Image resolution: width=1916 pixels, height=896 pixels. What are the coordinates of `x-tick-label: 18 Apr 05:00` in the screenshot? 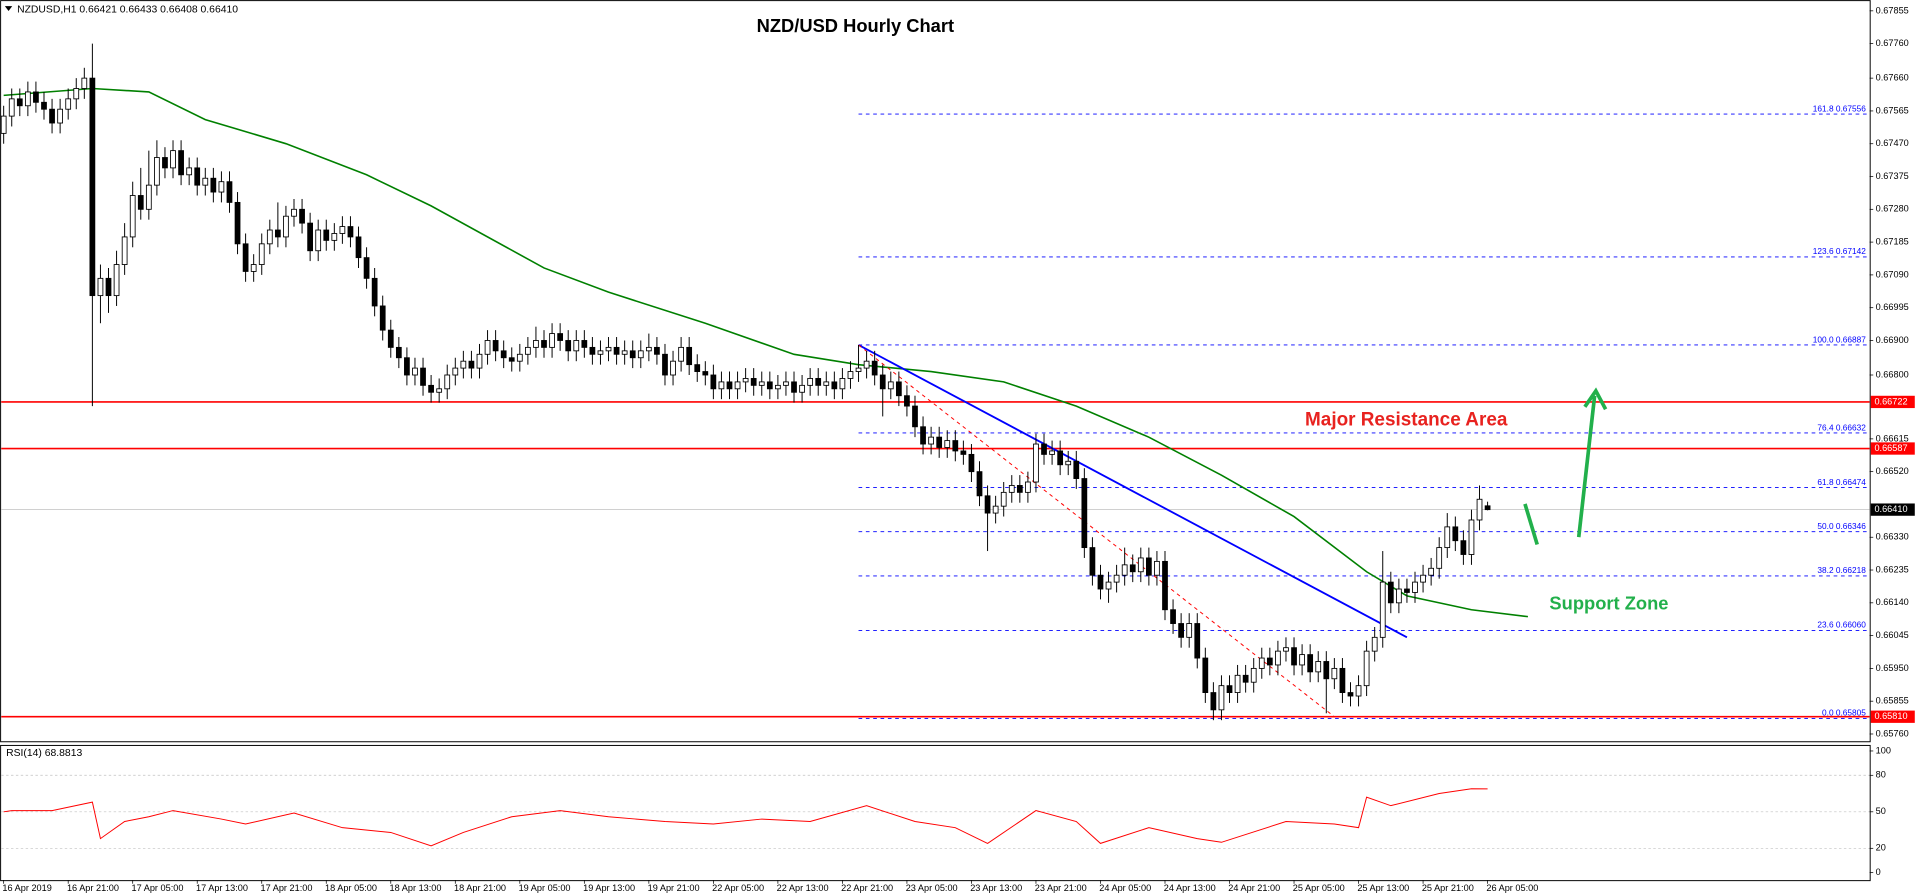 It's located at (351, 888).